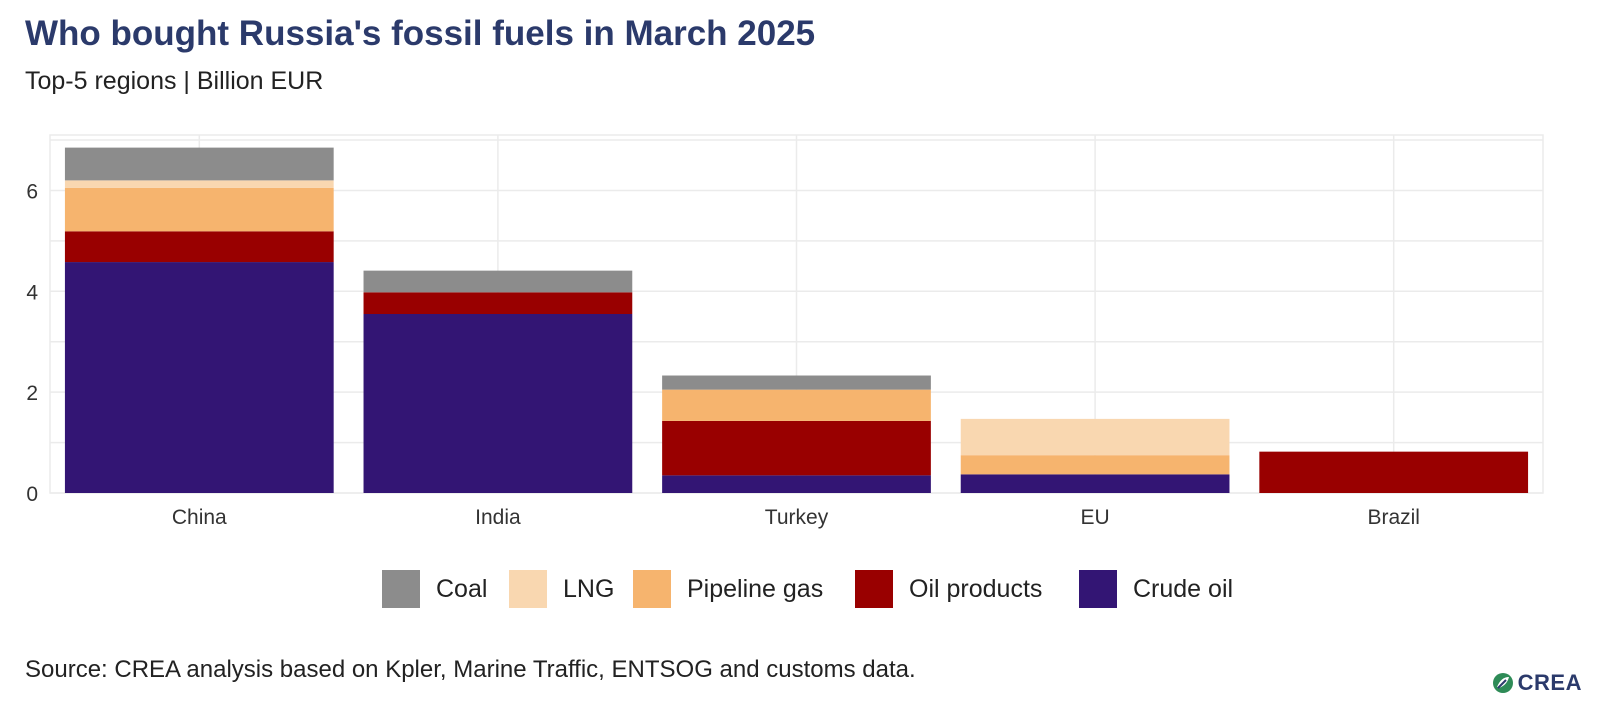 The width and height of the screenshot is (1600, 711). Describe the element at coordinates (796, 448) in the screenshot. I see `bar-segment-oil-products-turkey` at that location.